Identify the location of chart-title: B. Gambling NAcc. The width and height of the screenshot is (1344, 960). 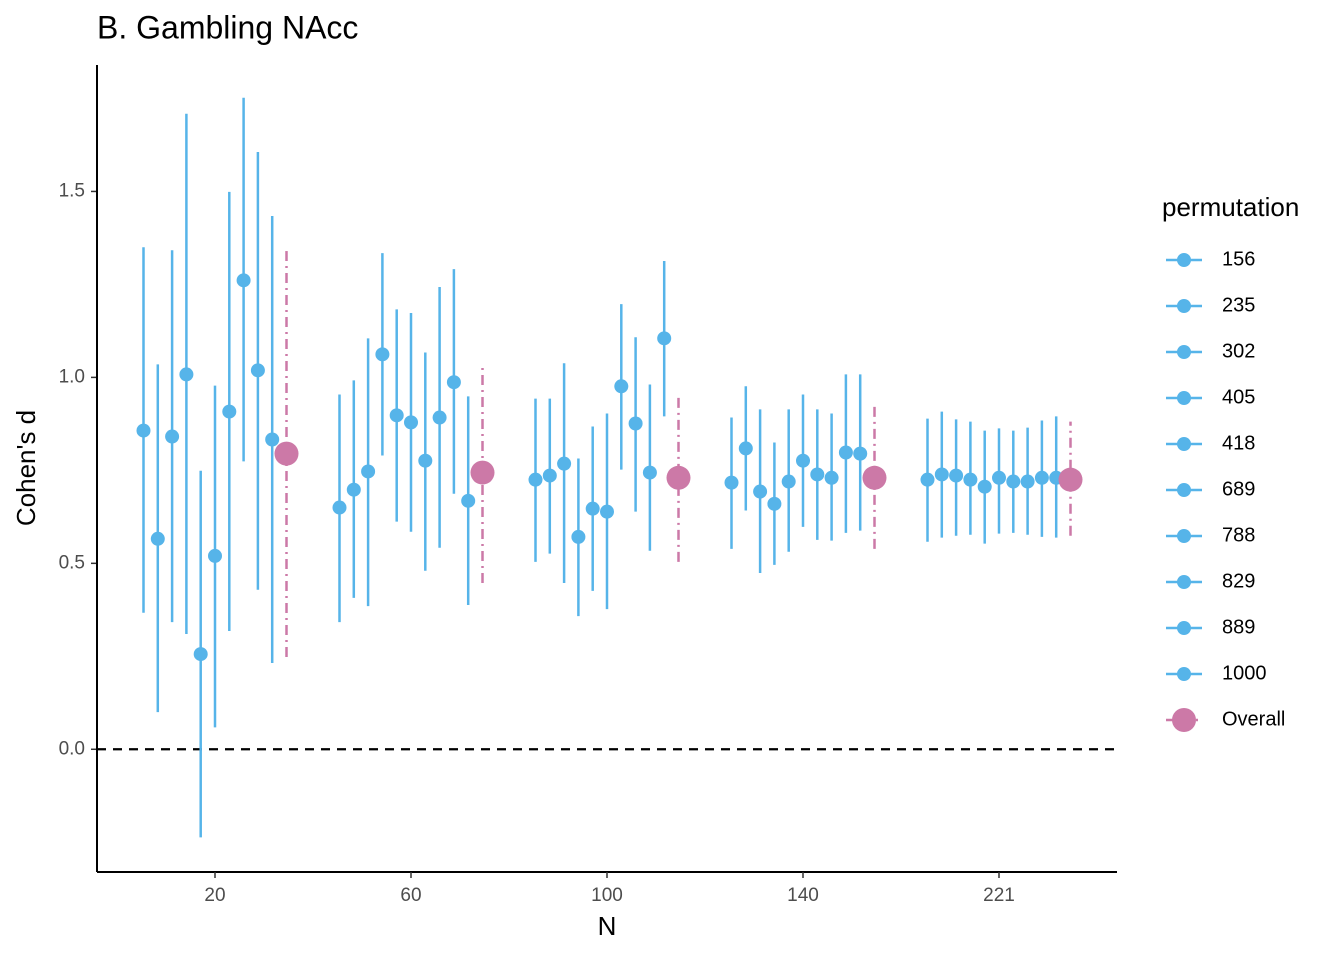
(227, 27).